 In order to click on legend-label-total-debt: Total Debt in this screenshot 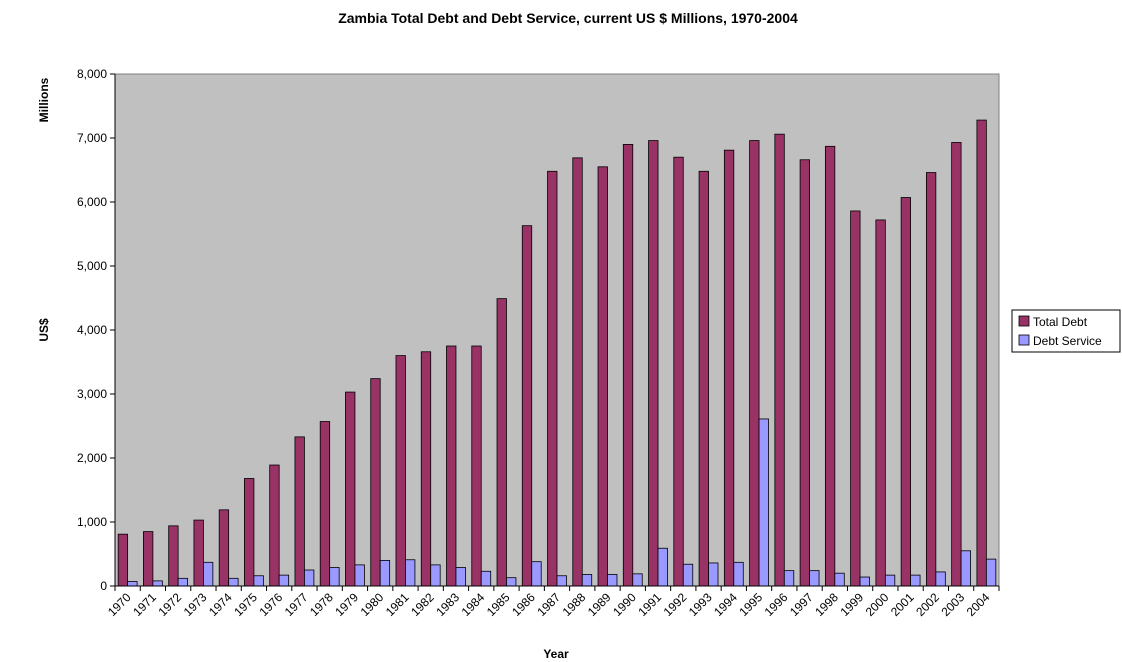, I will do `click(1060, 322)`.